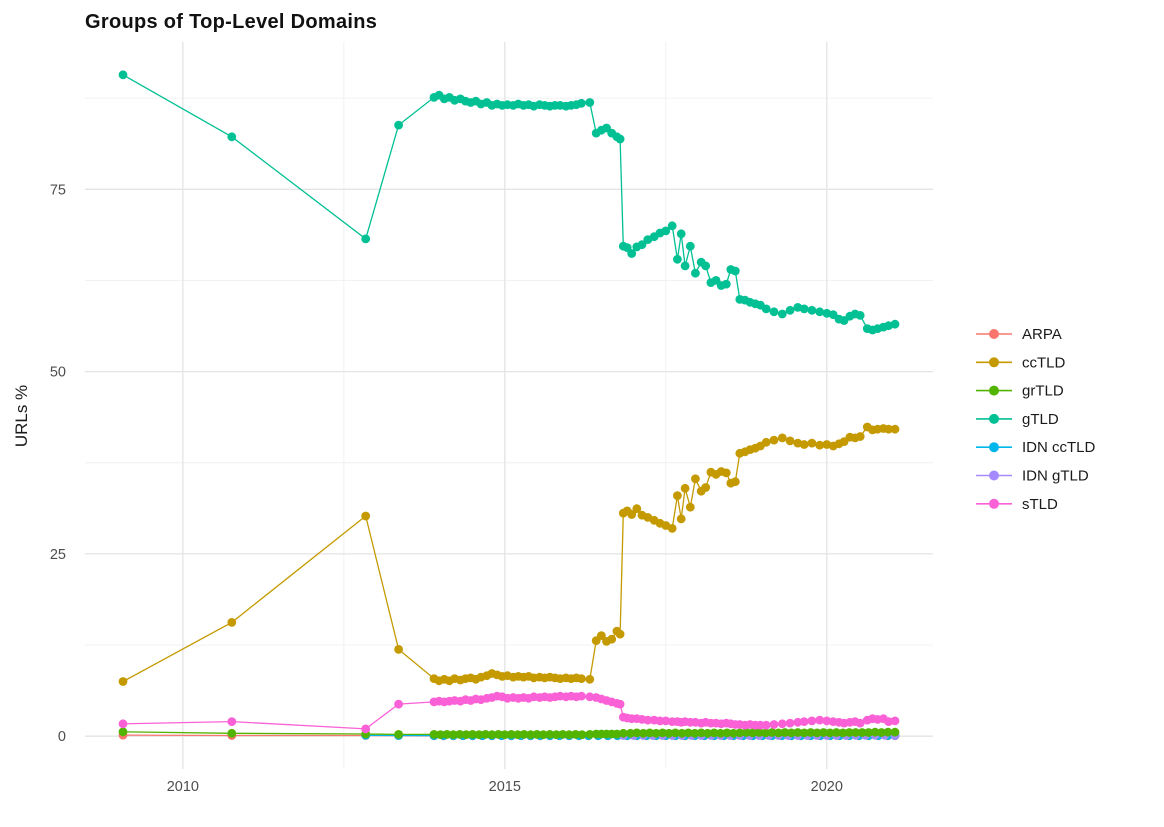  What do you see at coordinates (231, 22) in the screenshot?
I see `chart-title: Groups of Top-Level Domains` at bounding box center [231, 22].